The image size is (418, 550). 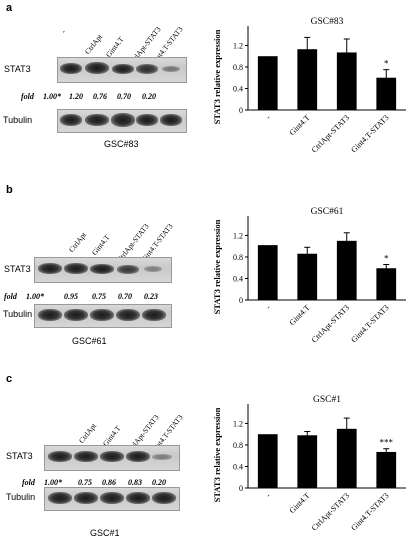 What do you see at coordinates (63, 31) in the screenshot?
I see `lane-label: -` at bounding box center [63, 31].